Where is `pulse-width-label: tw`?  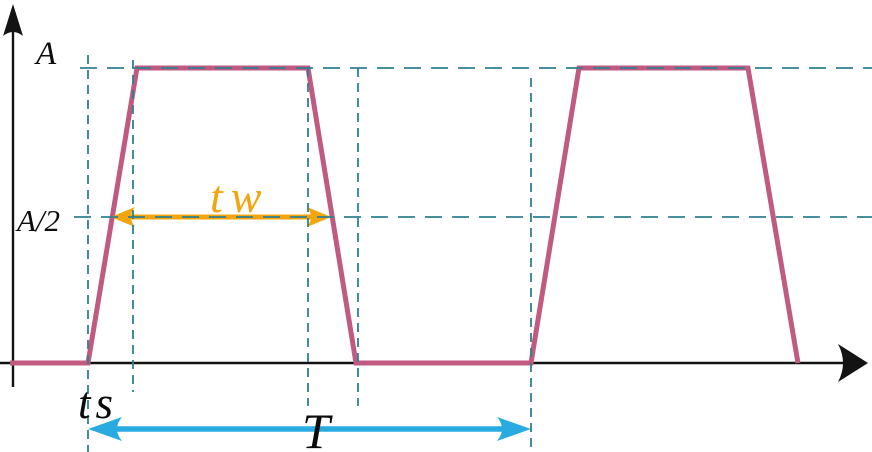 pulse-width-label: tw is located at coordinates (239, 196).